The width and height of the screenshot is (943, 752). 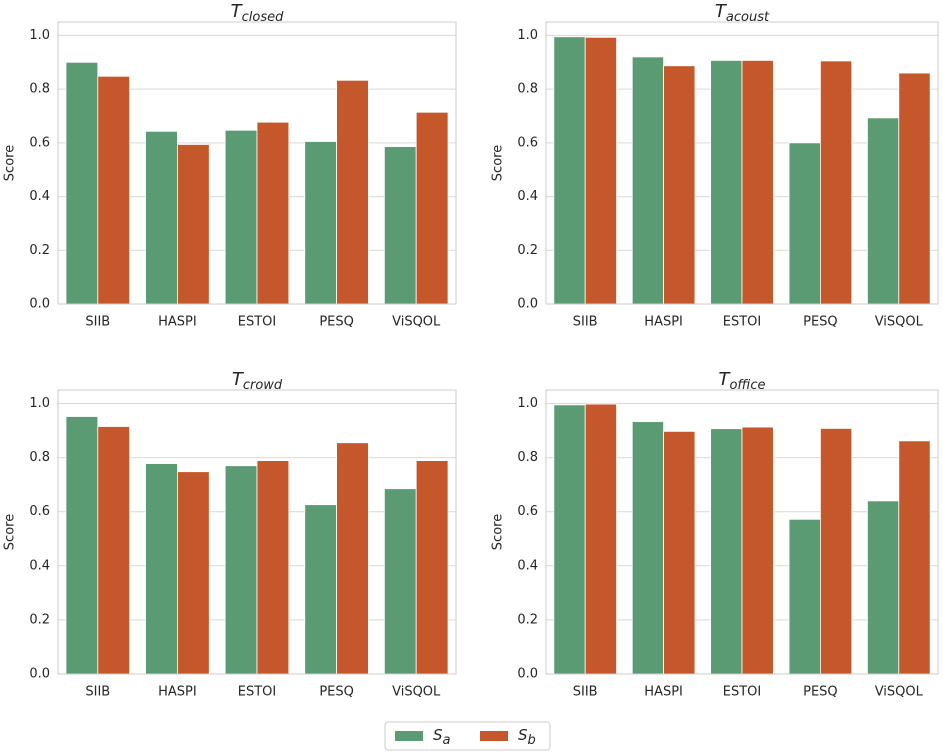 I want to click on legend-label: Sa, so click(x=442, y=737).